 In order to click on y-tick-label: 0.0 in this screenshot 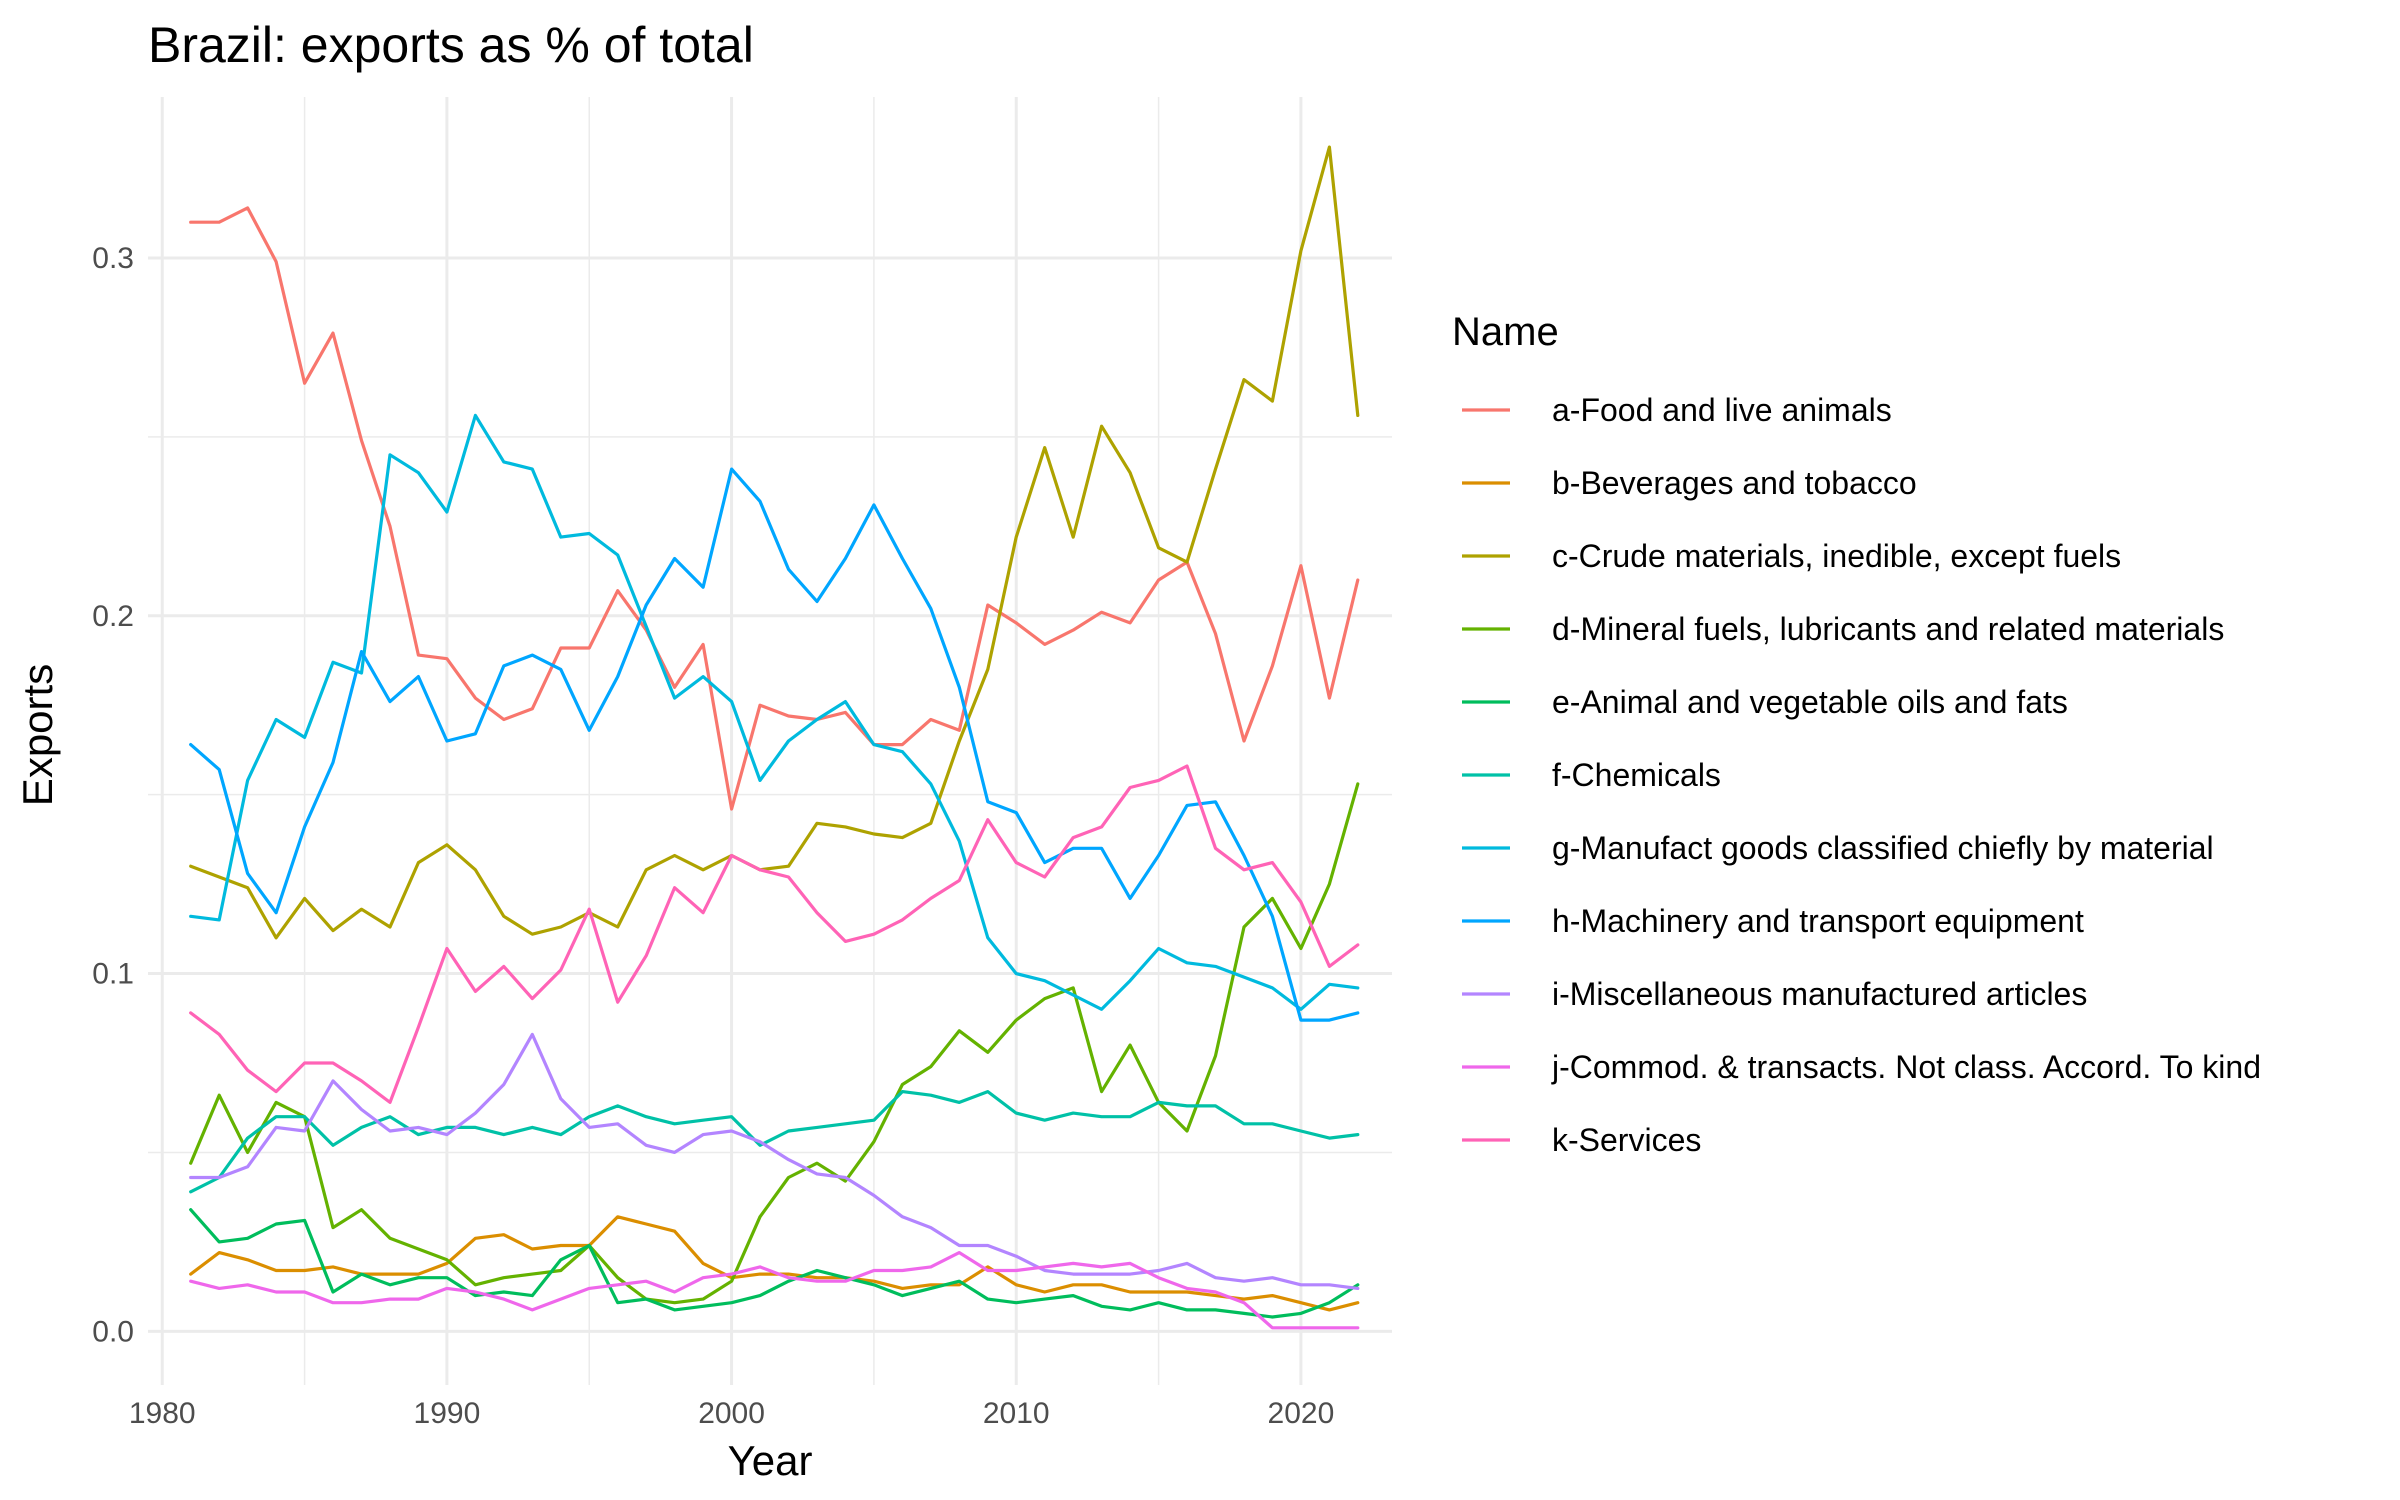, I will do `click(113, 1331)`.